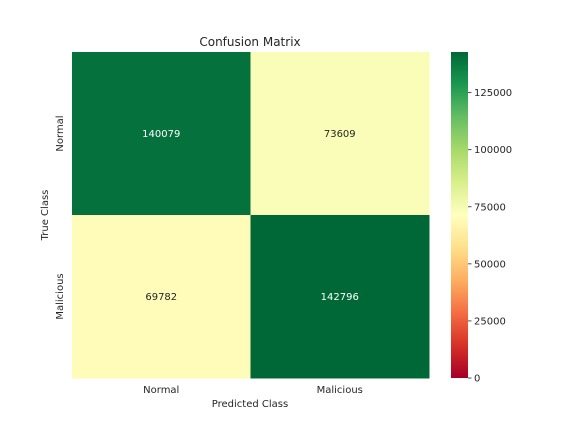 The width and height of the screenshot is (576, 432). I want to click on cell-value-label-0-1: 73609, so click(340, 134).